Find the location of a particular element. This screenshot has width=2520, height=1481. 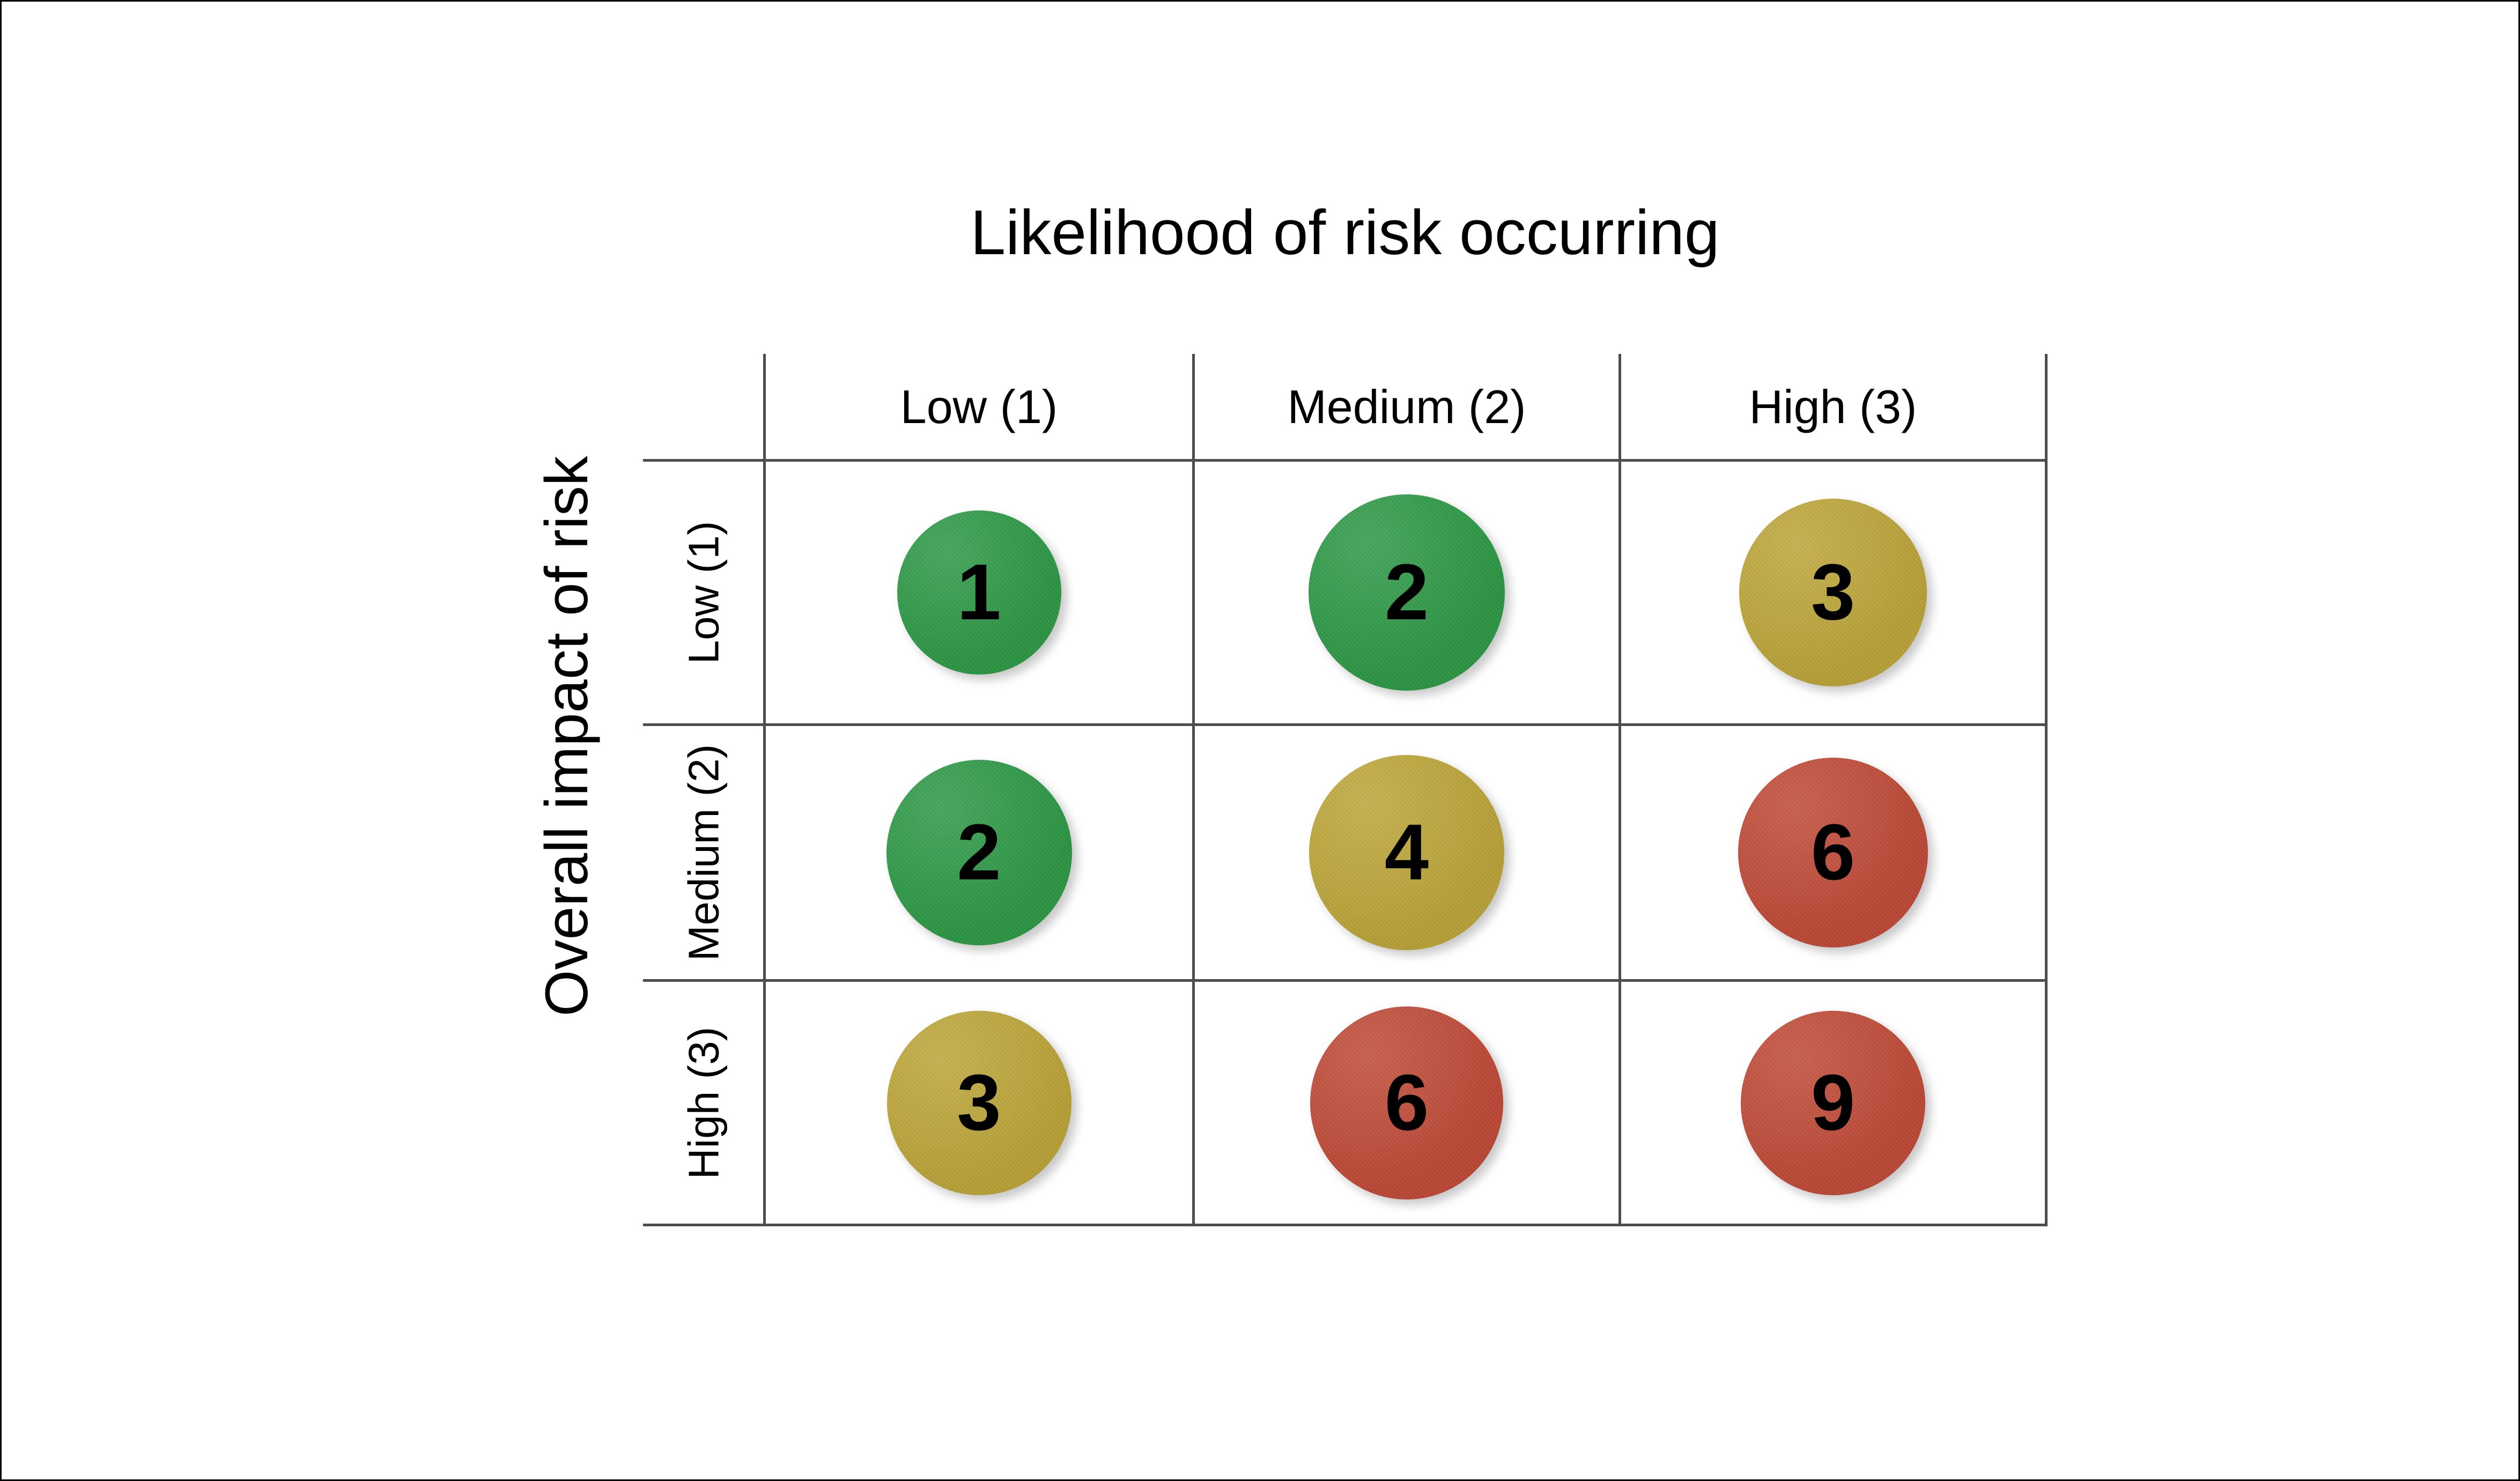

row-header-medium: Medium (2) is located at coordinates (703, 852).